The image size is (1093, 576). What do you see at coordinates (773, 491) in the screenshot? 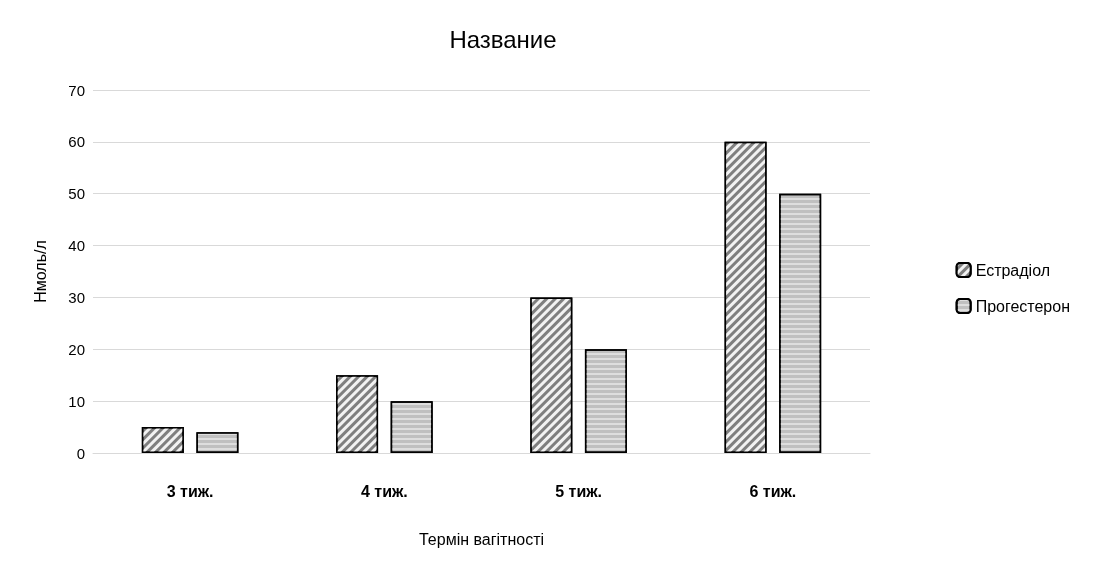
I see `x-tick-label: 6 тиж.` at bounding box center [773, 491].